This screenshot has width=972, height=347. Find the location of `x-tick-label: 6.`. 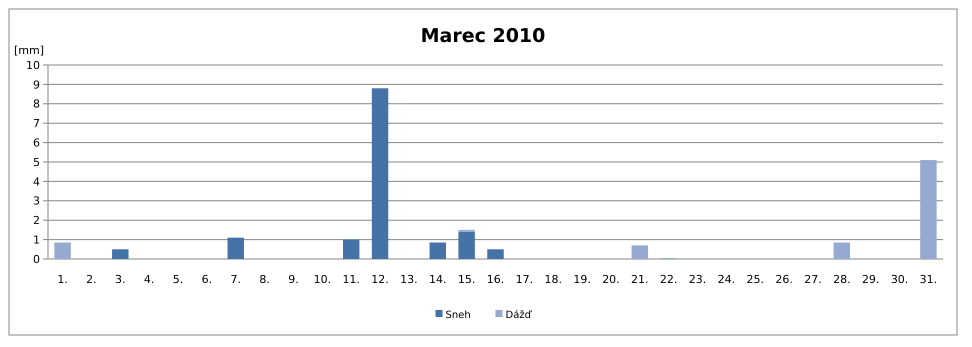

x-tick-label: 6. is located at coordinates (207, 279).